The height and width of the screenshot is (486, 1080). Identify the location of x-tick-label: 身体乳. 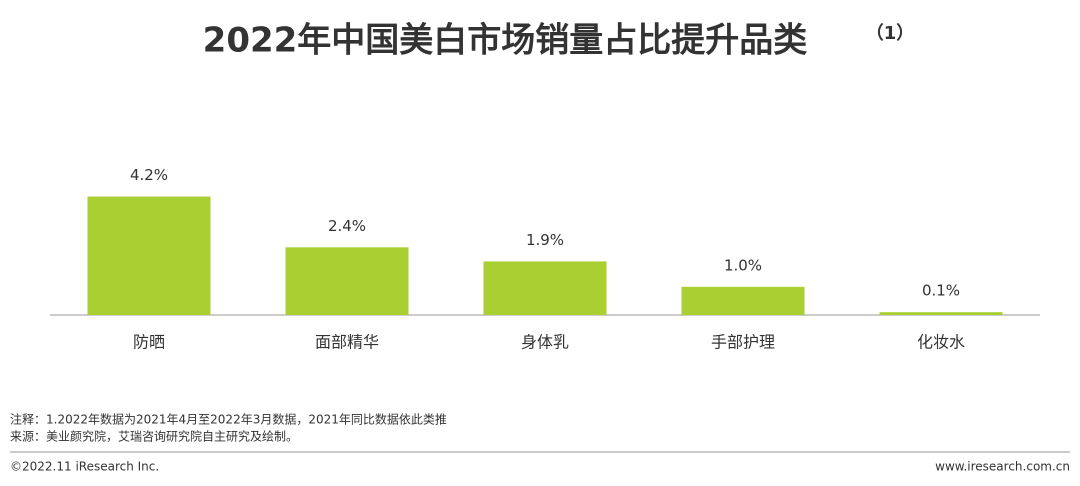
(545, 342).